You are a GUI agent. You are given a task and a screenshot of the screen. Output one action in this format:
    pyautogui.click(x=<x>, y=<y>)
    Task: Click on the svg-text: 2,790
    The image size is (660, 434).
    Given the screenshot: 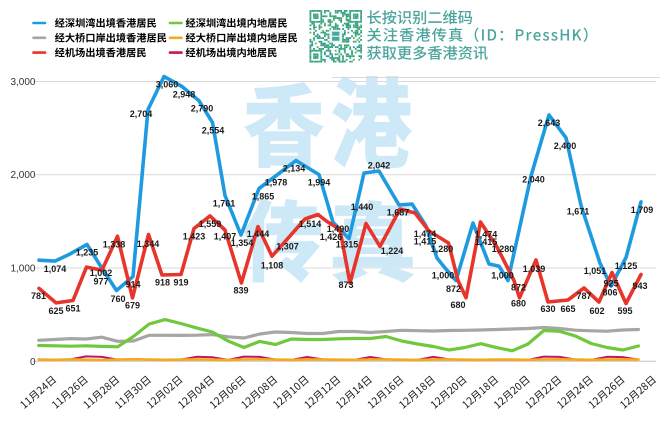 What is the action you would take?
    pyautogui.click(x=202, y=109)
    